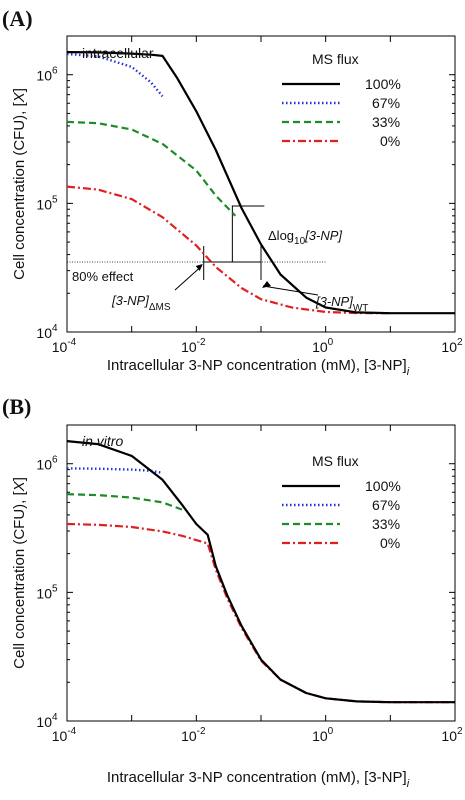  What do you see at coordinates (102, 441) in the screenshot?
I see `panel-b-inset-label: in vitro` at bounding box center [102, 441].